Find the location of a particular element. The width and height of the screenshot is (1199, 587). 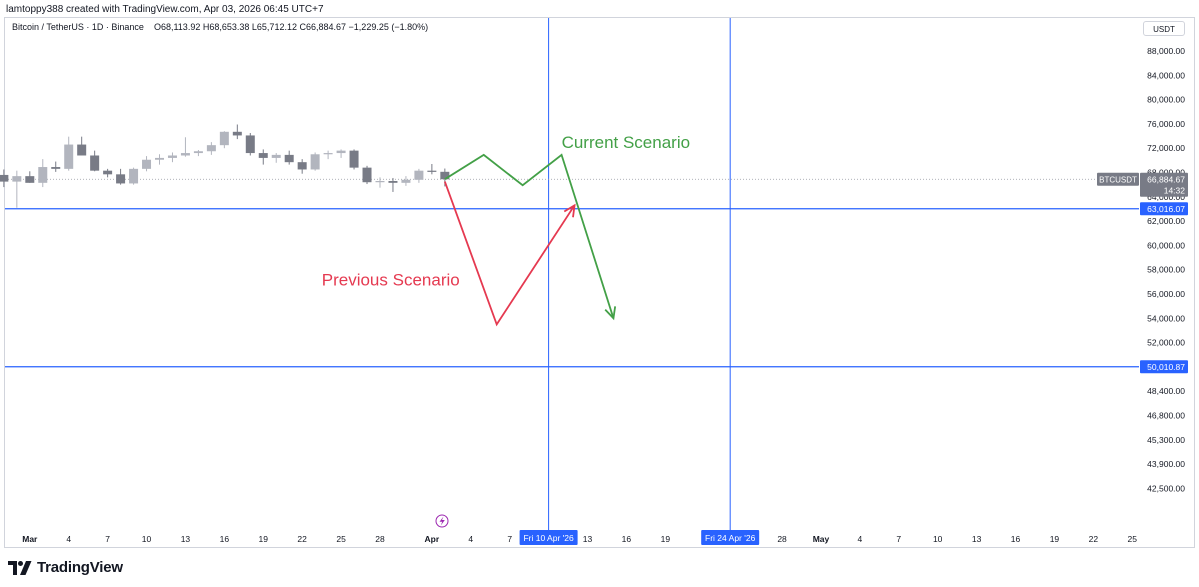

symbol-tag-label: BTCUSDT is located at coordinates (1118, 179).